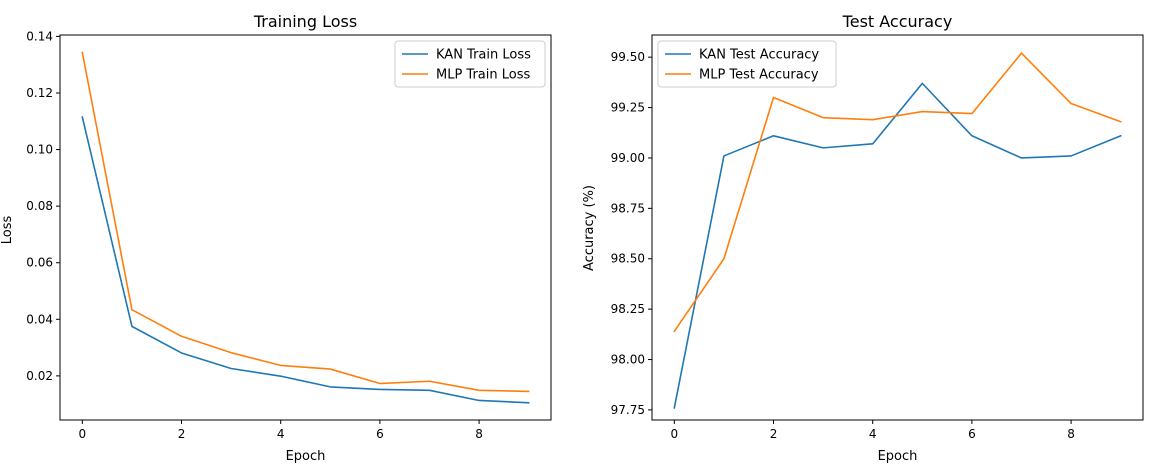 This screenshot has width=1151, height=464. What do you see at coordinates (483, 55) in the screenshot?
I see `legend-label: KAN Train Loss` at bounding box center [483, 55].